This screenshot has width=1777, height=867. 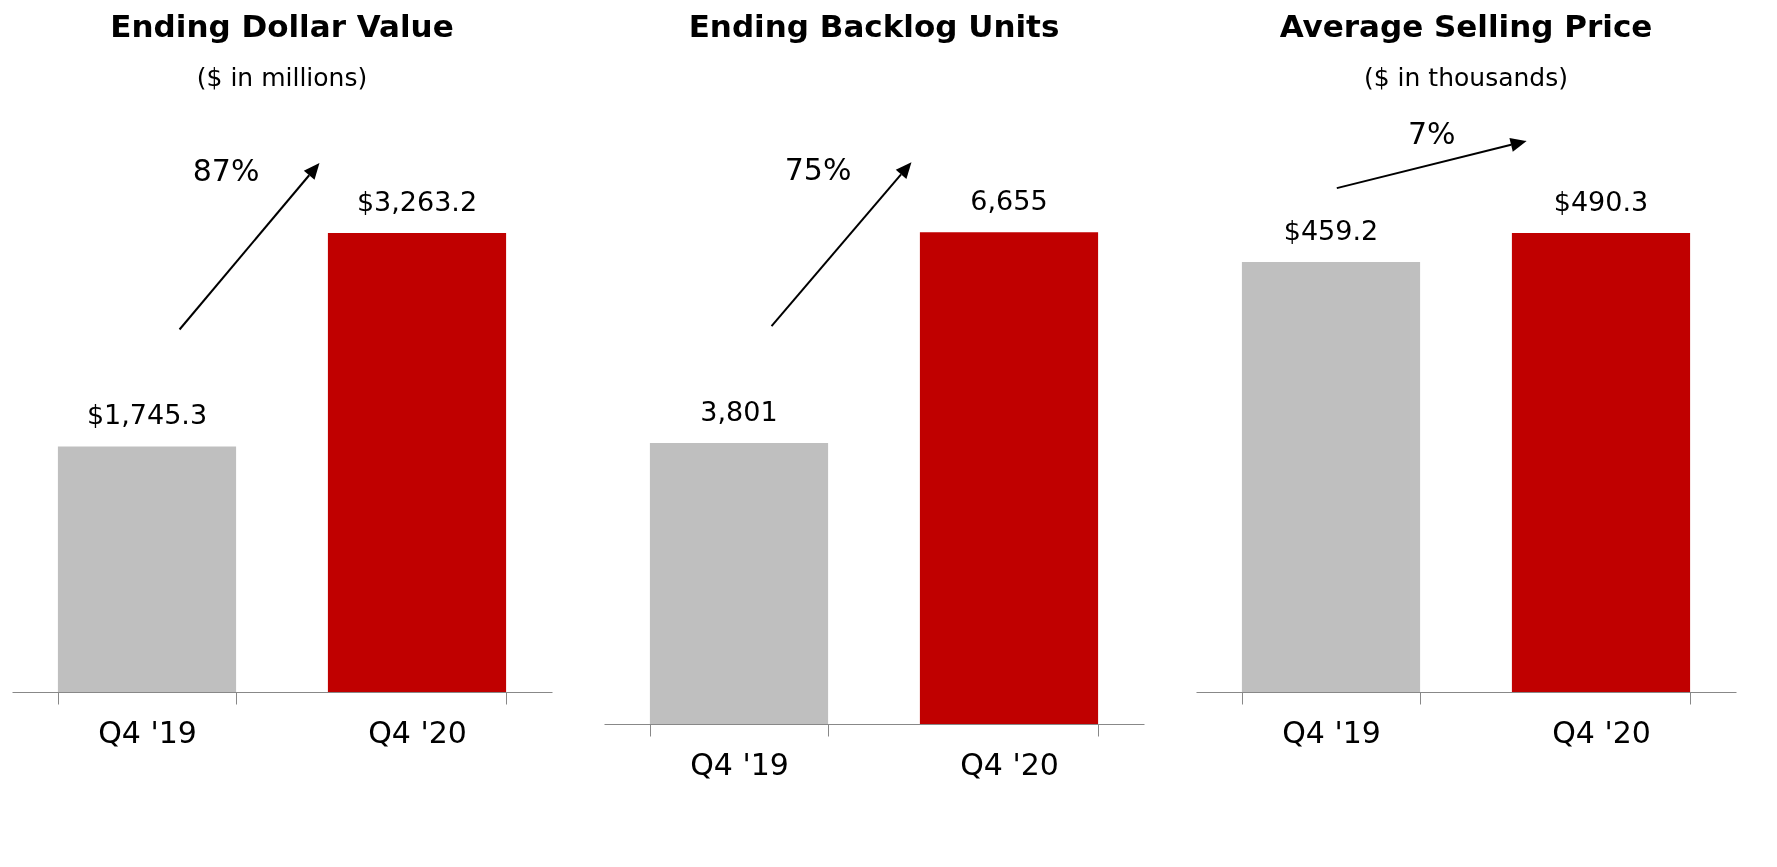 I want to click on data-label: 3,801, so click(x=739, y=412).